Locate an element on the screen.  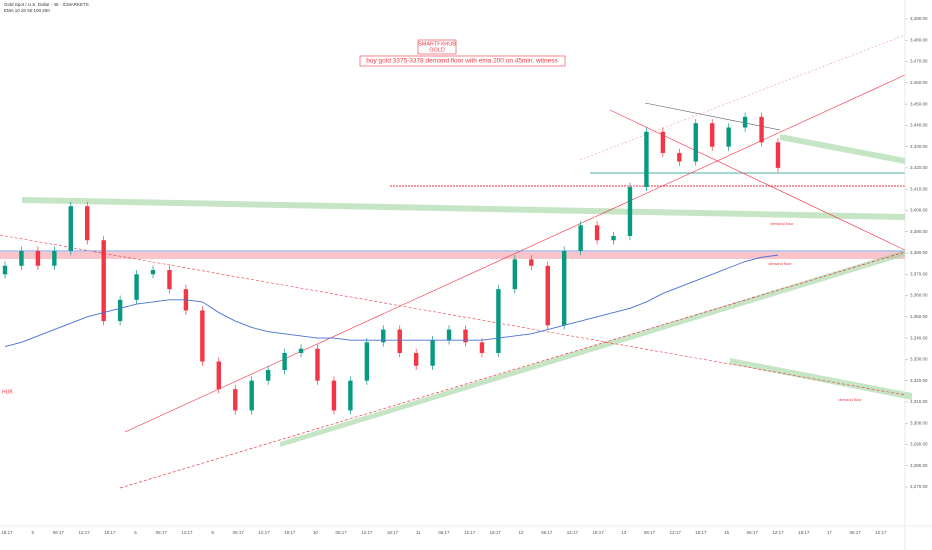
channel-band is located at coordinates (463, 208).